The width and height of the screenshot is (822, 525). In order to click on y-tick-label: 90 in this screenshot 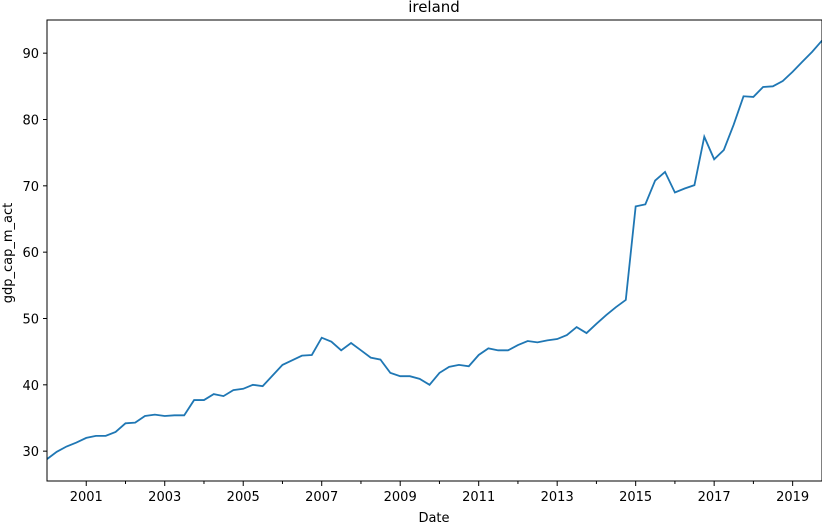, I will do `click(30, 54)`.